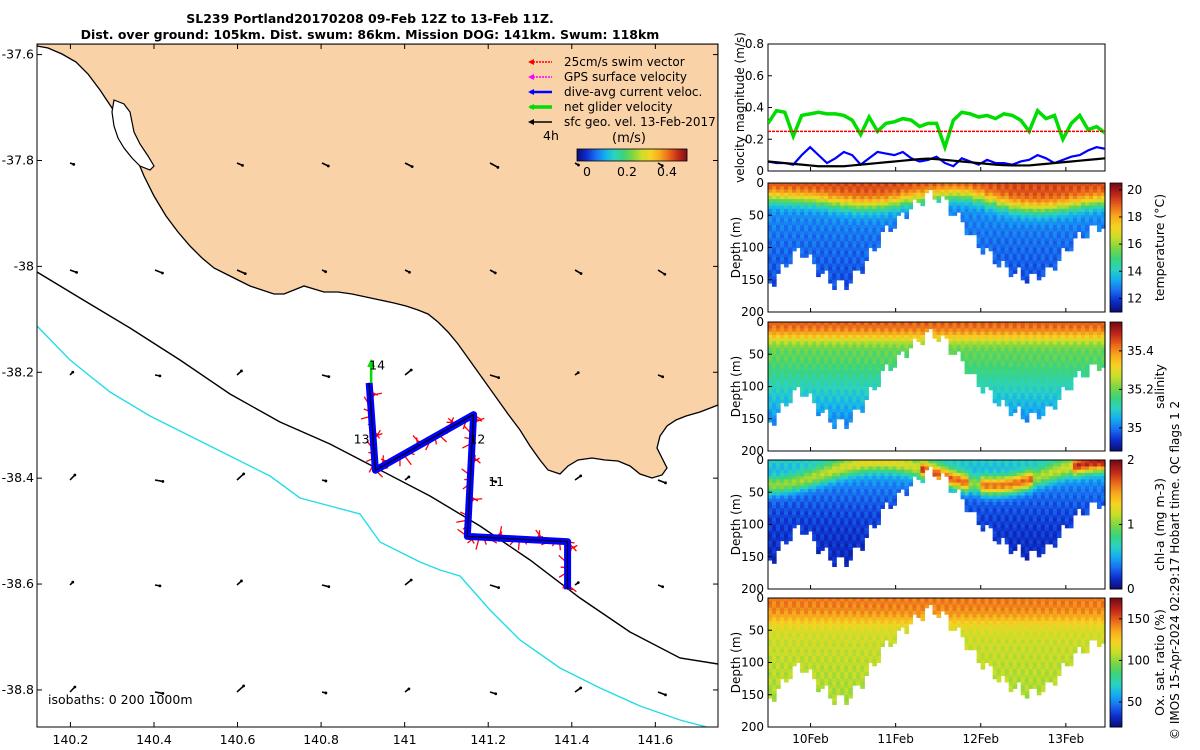  What do you see at coordinates (468, 486) in the screenshot?
I see `track-line` at bounding box center [468, 486].